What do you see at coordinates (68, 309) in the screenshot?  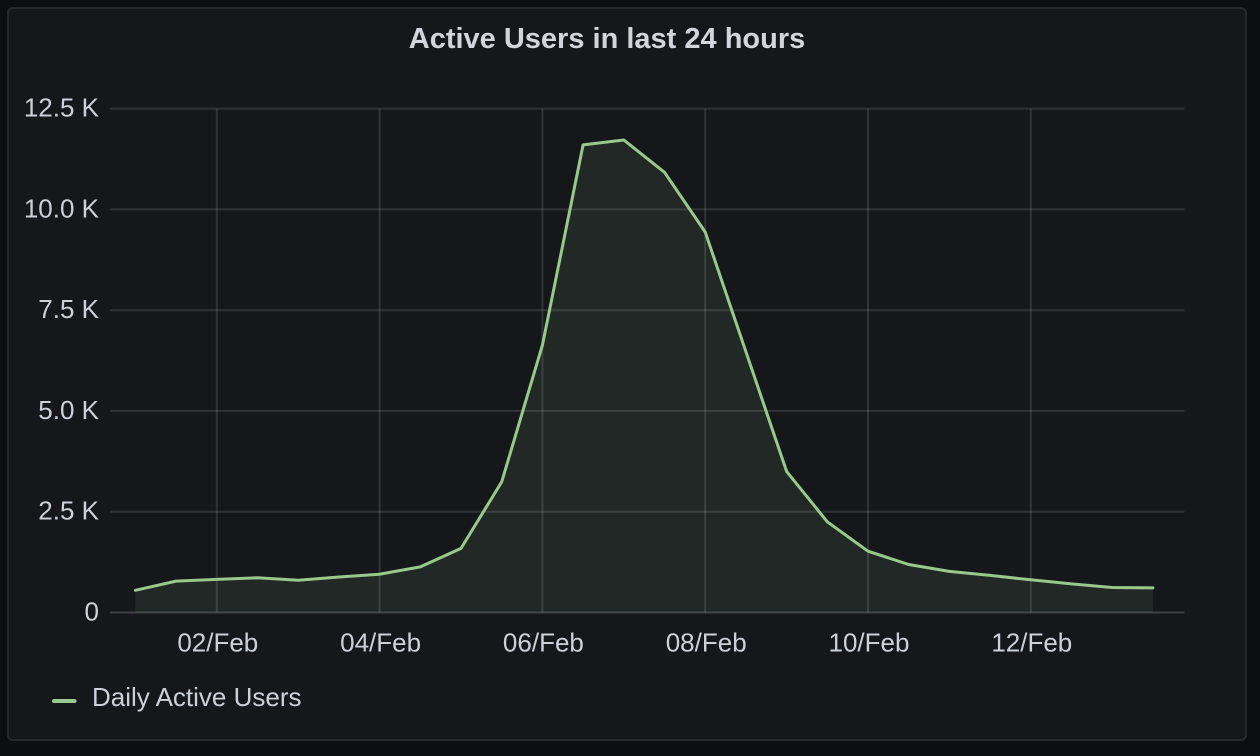 I see `svg-text: 7.5 K` at bounding box center [68, 309].